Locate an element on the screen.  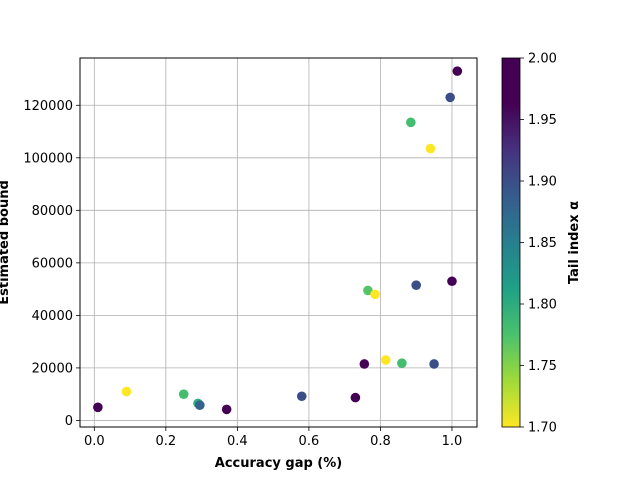
x-tick-label: 0.8 is located at coordinates (380, 441).